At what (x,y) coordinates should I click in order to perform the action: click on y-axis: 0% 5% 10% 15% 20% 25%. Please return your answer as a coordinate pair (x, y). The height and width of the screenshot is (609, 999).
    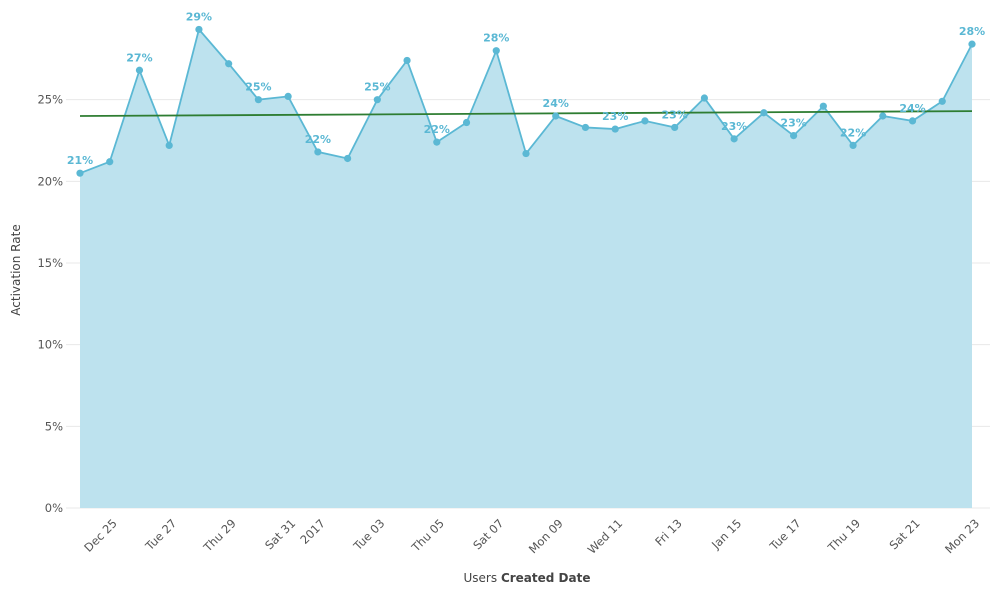
    Looking at the image, I should click on (50, 304).